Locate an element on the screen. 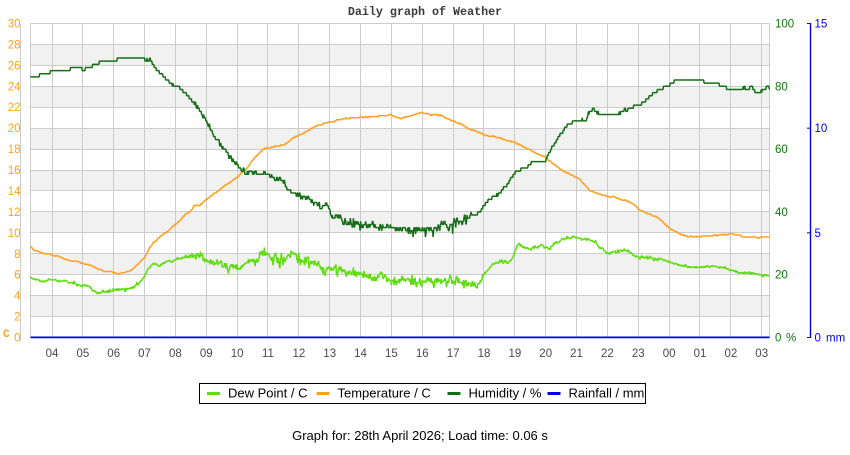  svg-text: 28 is located at coordinates (14, 45).